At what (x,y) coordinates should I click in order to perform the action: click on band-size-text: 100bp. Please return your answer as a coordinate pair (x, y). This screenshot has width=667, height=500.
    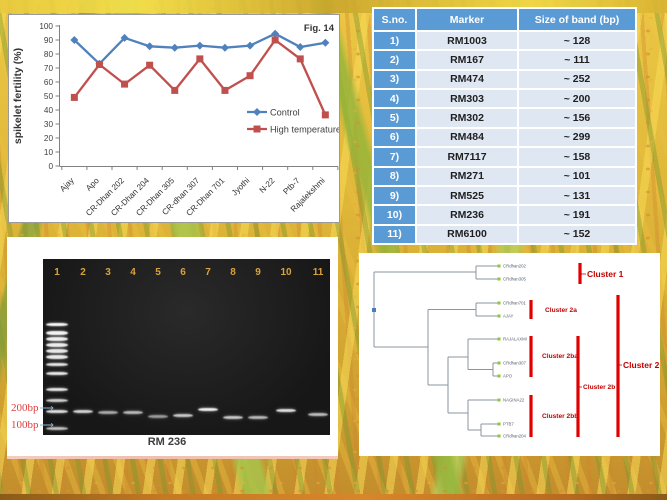
    Looking at the image, I should click on (25, 425).